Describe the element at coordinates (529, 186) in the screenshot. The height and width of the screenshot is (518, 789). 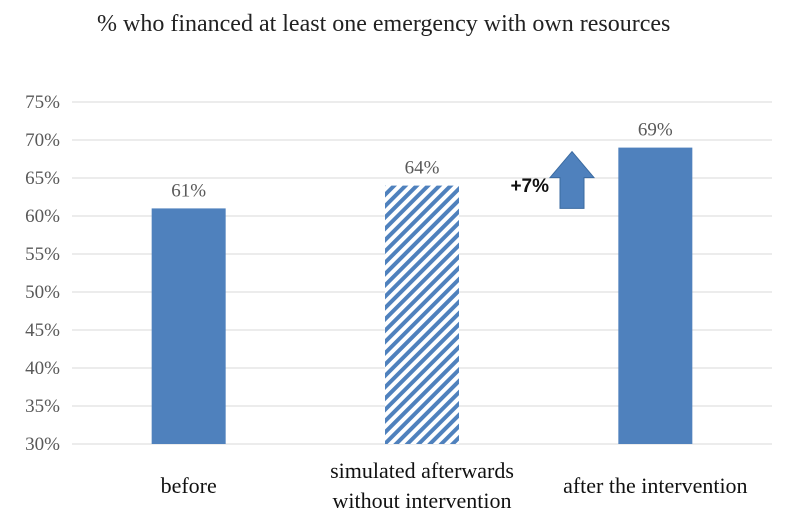
I see `annotation-label: +7%` at that location.